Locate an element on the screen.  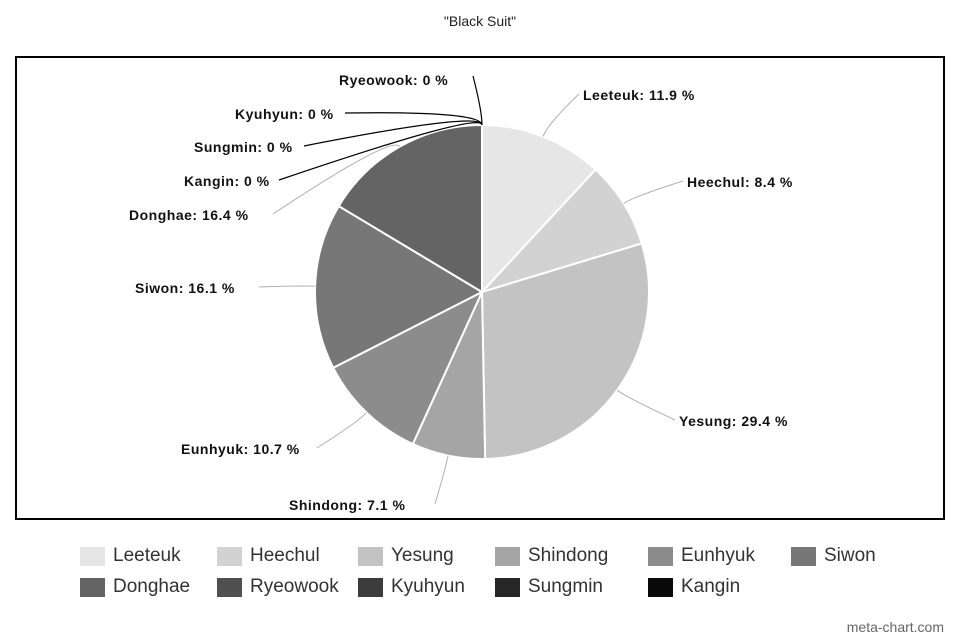
slice-label-siwon: Siwon: 16.1 % is located at coordinates (185, 288).